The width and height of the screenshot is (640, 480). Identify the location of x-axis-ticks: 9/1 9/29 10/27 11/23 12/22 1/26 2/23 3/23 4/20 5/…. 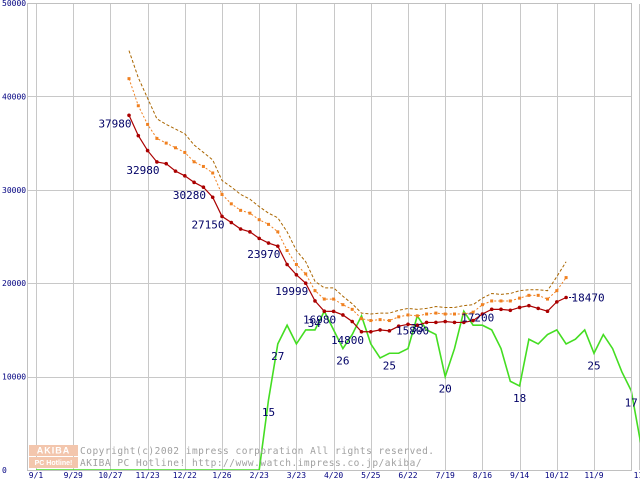
(334, 475).